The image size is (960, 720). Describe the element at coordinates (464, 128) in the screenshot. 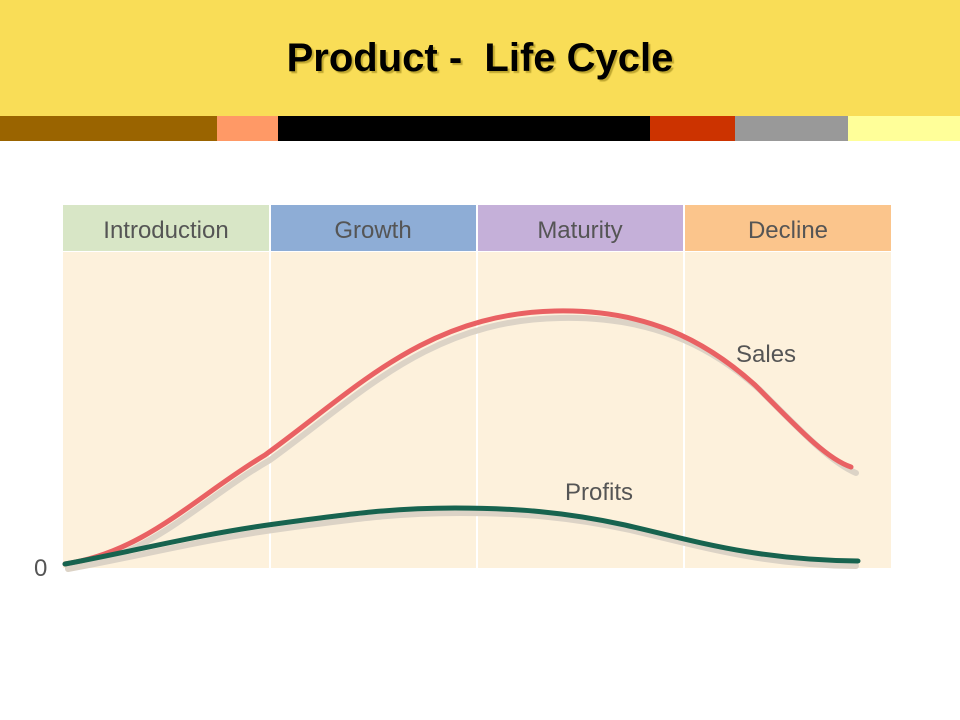

I see `stripe-segment-black` at that location.